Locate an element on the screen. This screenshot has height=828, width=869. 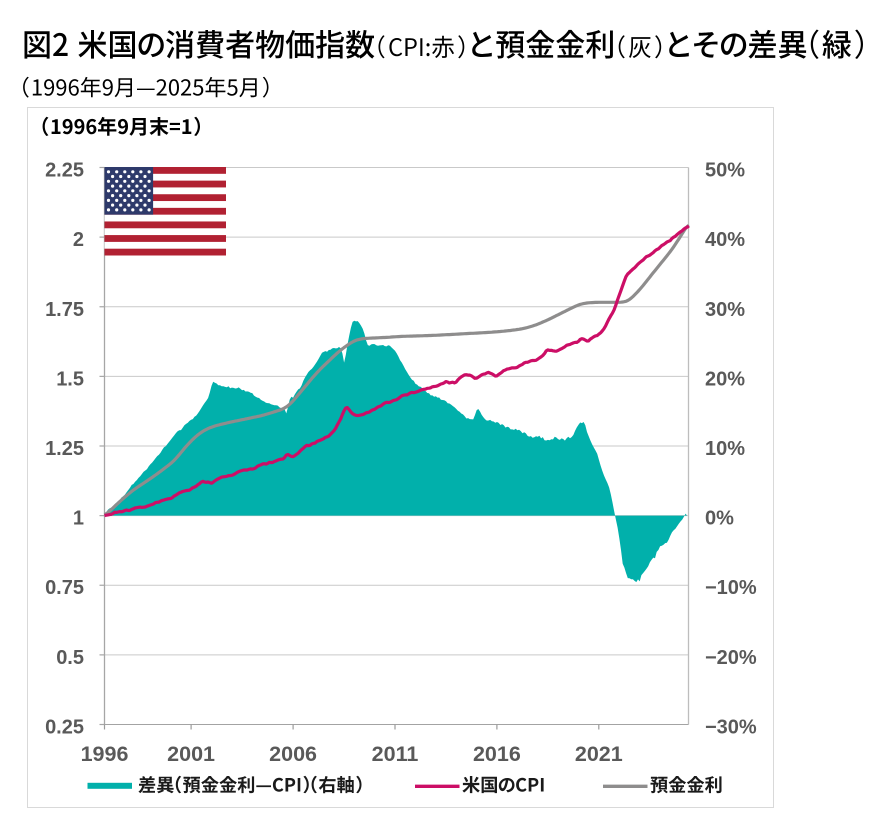
svg-text: 0.75 is located at coordinates (64, 588).